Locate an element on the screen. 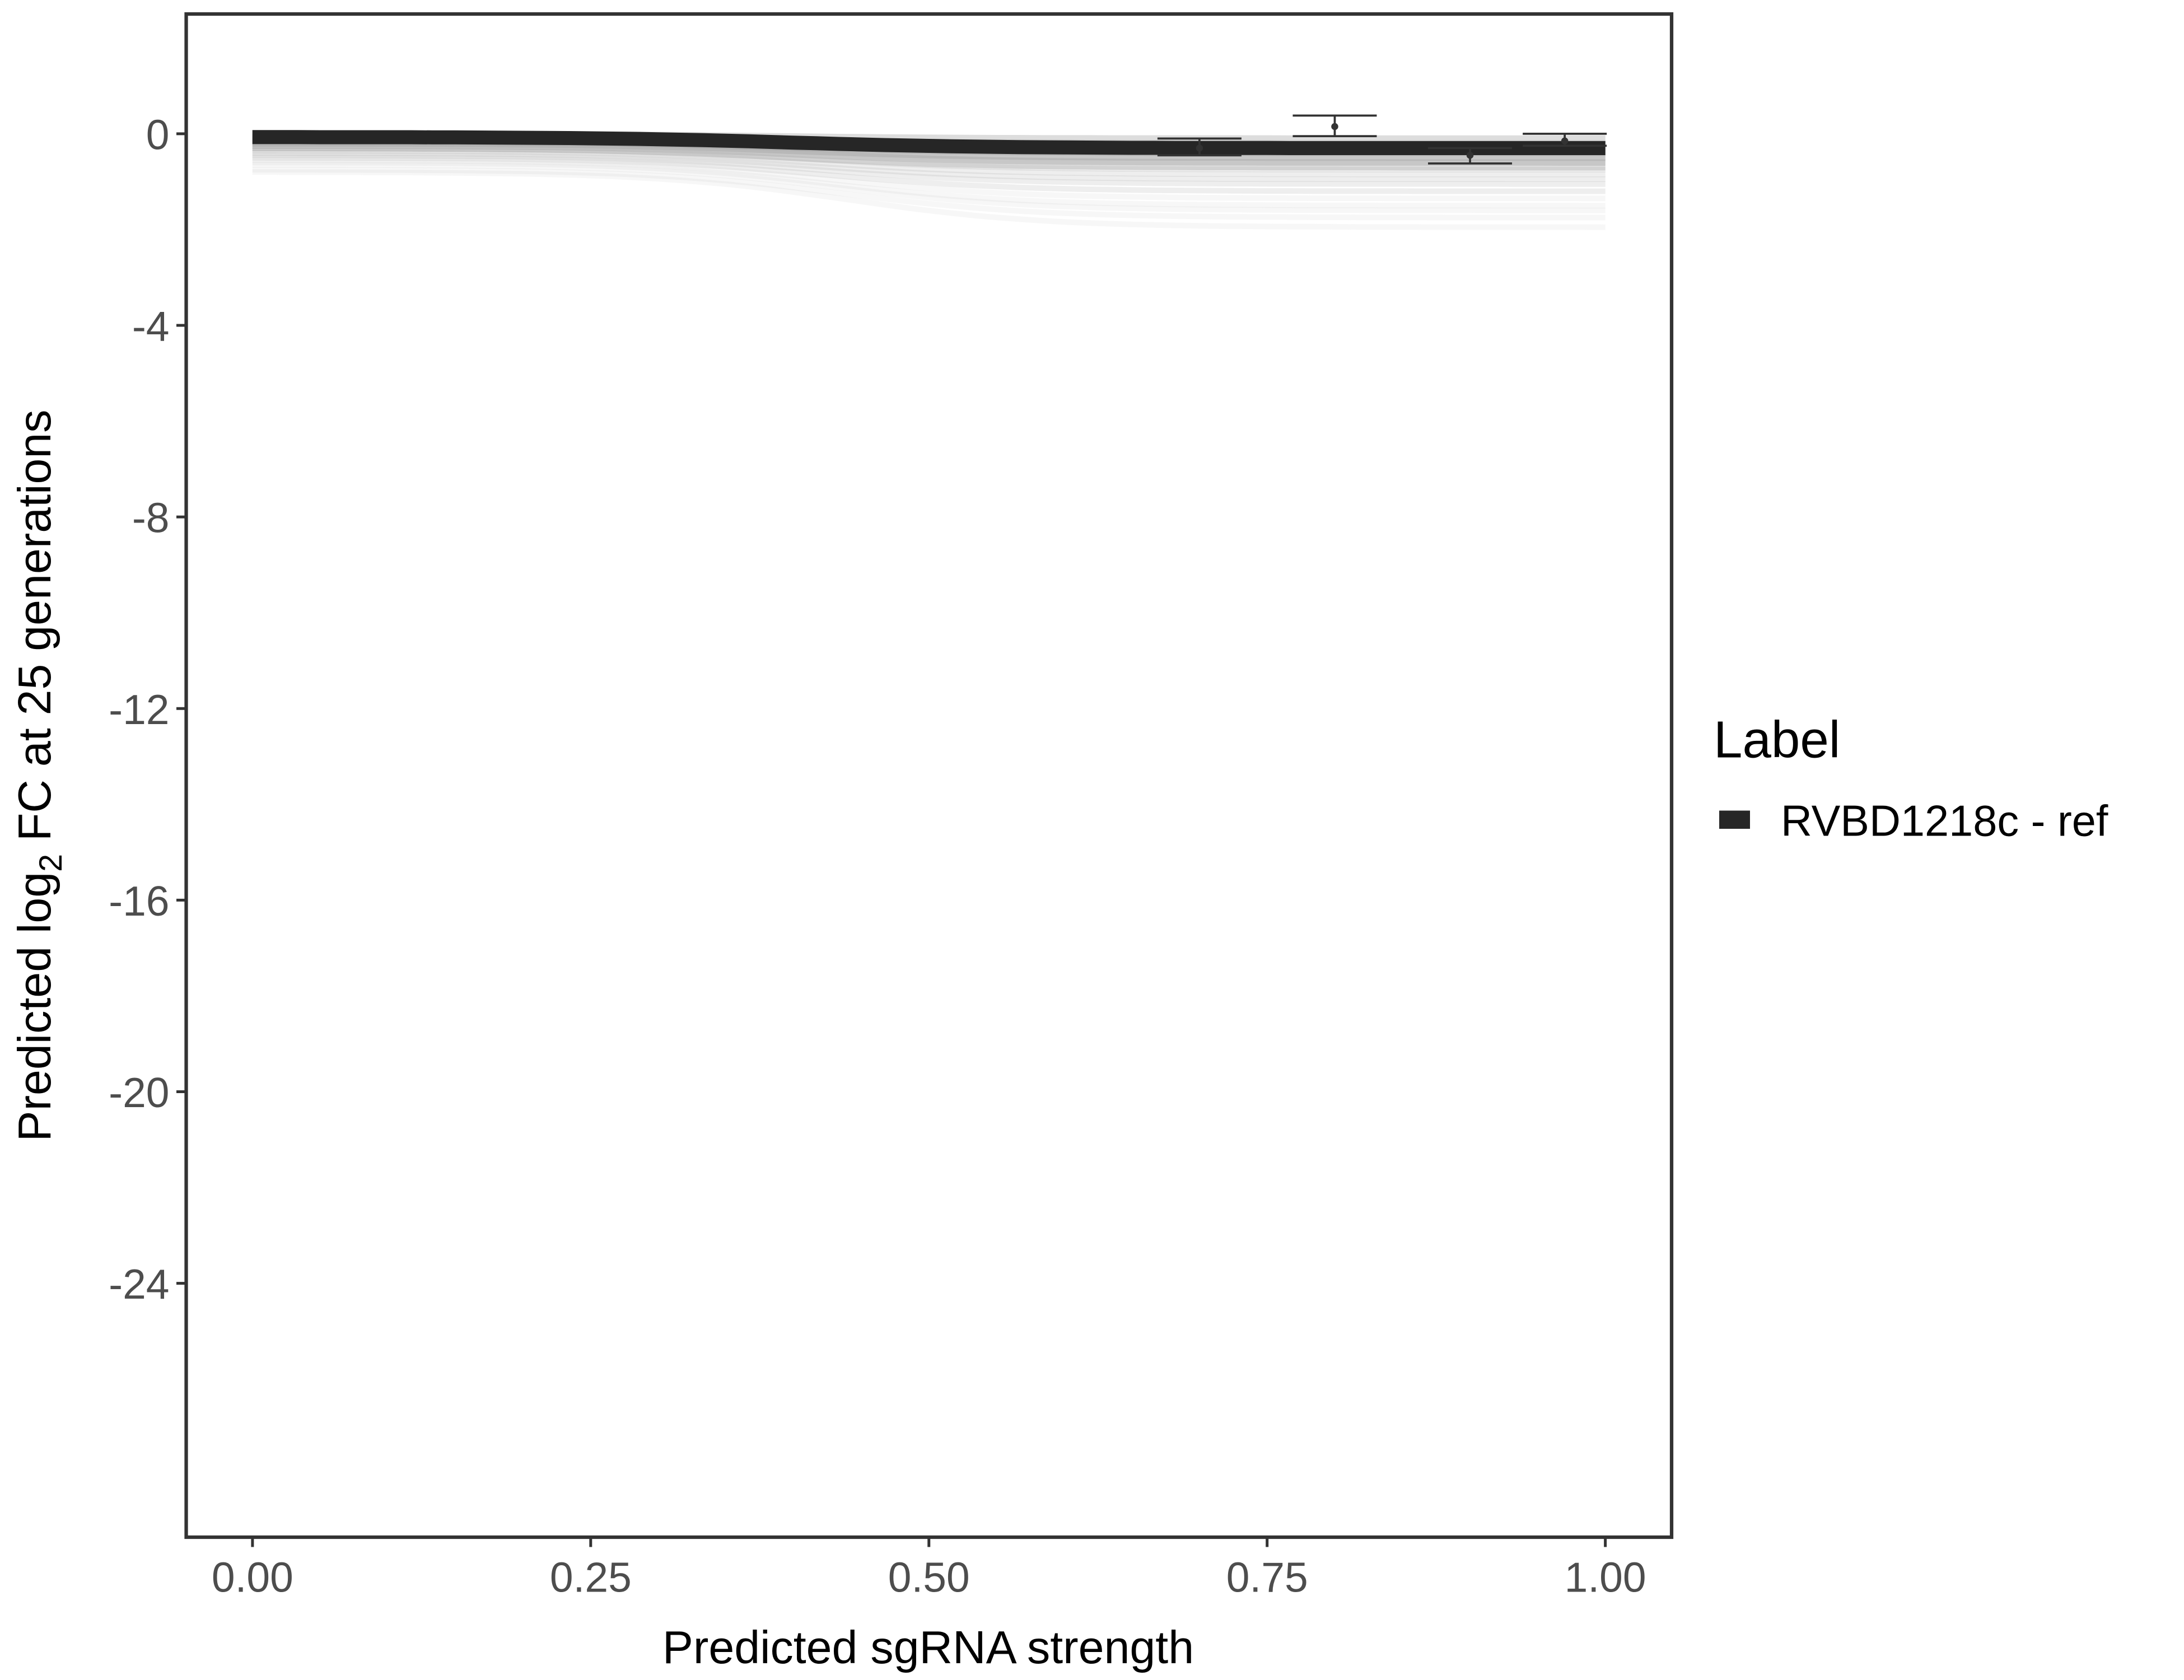  y-axis-label: Predicted log2 FC at 25 generations is located at coordinates (39, 776).